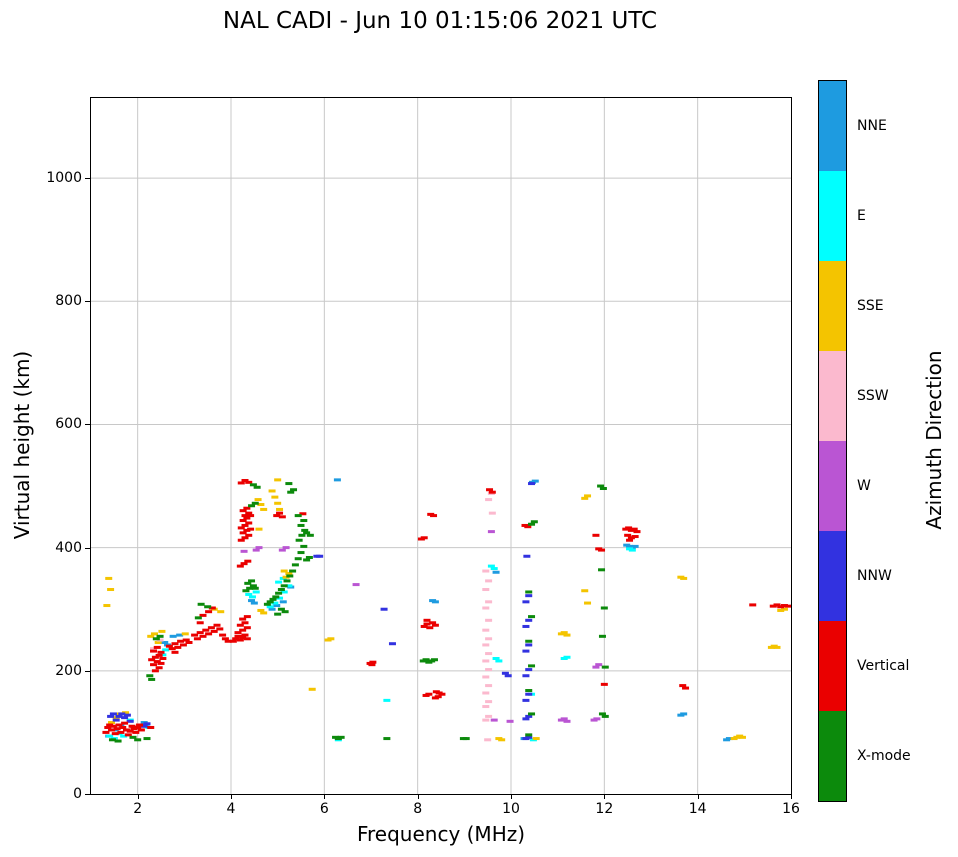  I want to click on colorbar-segment-SSW, so click(832, 396).